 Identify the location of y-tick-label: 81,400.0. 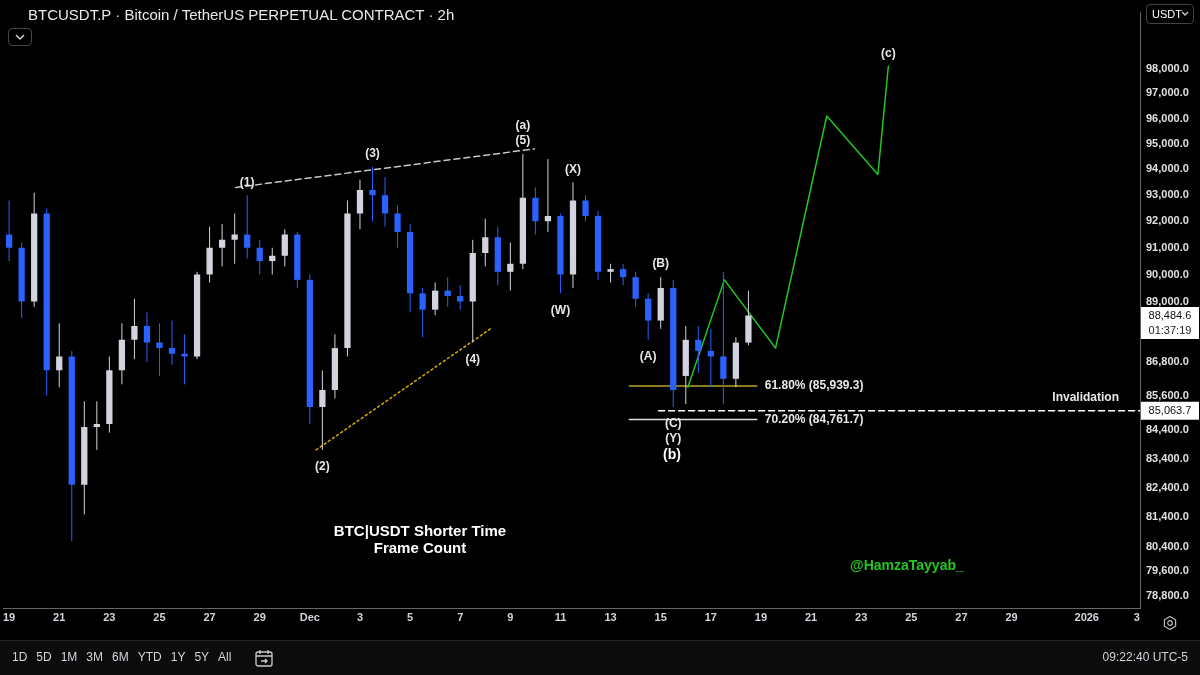
(1167, 516).